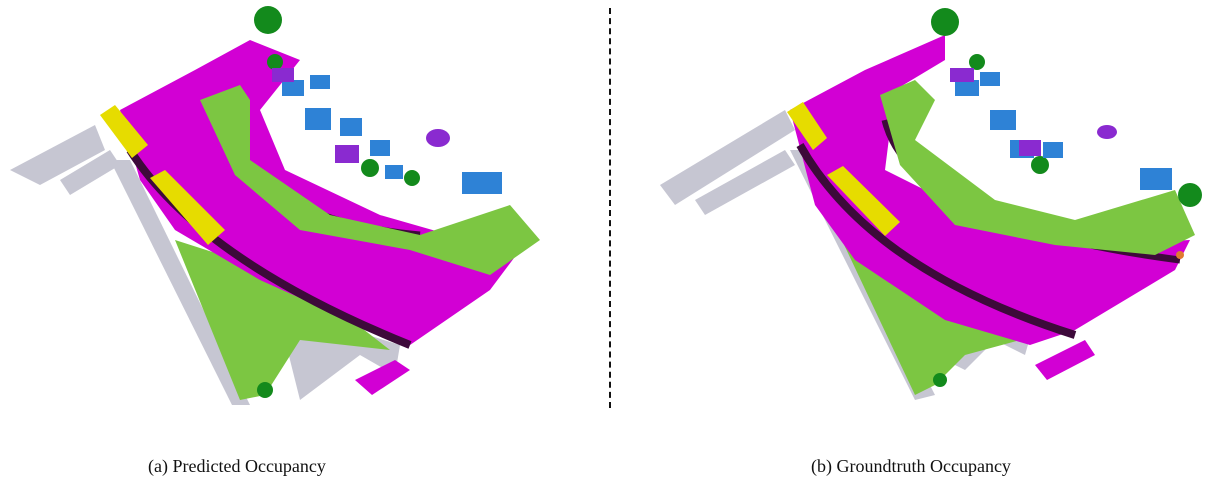 Image resolution: width=1227 pixels, height=489 pixels. Describe the element at coordinates (911, 466) in the screenshot. I see `caption-groundtruth: (b) Groundtruth Occupancy` at that location.